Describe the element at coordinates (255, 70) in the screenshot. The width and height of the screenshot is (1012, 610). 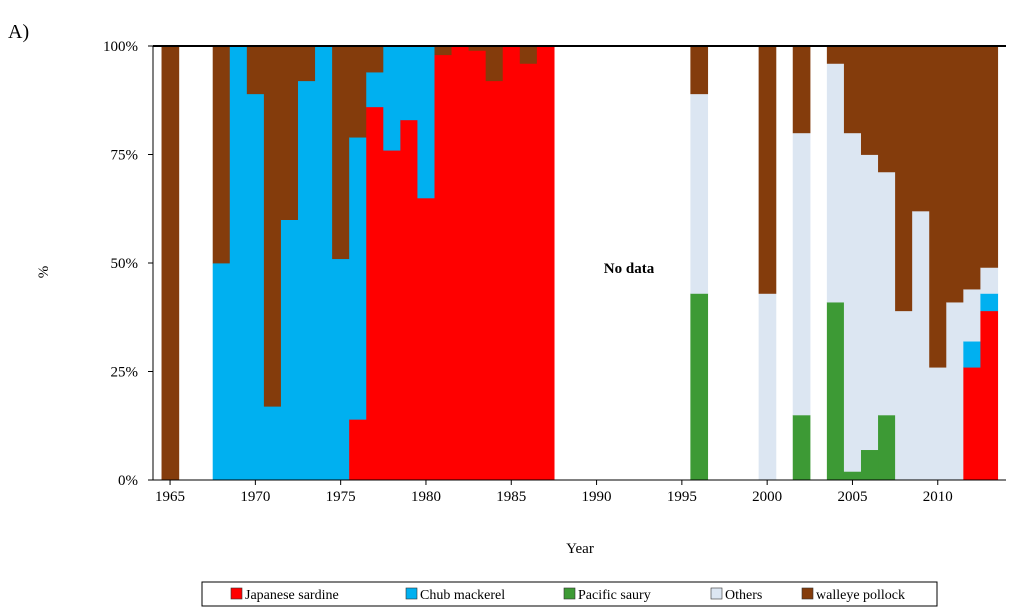
I see `bar-walleye-pollock-1970` at that location.